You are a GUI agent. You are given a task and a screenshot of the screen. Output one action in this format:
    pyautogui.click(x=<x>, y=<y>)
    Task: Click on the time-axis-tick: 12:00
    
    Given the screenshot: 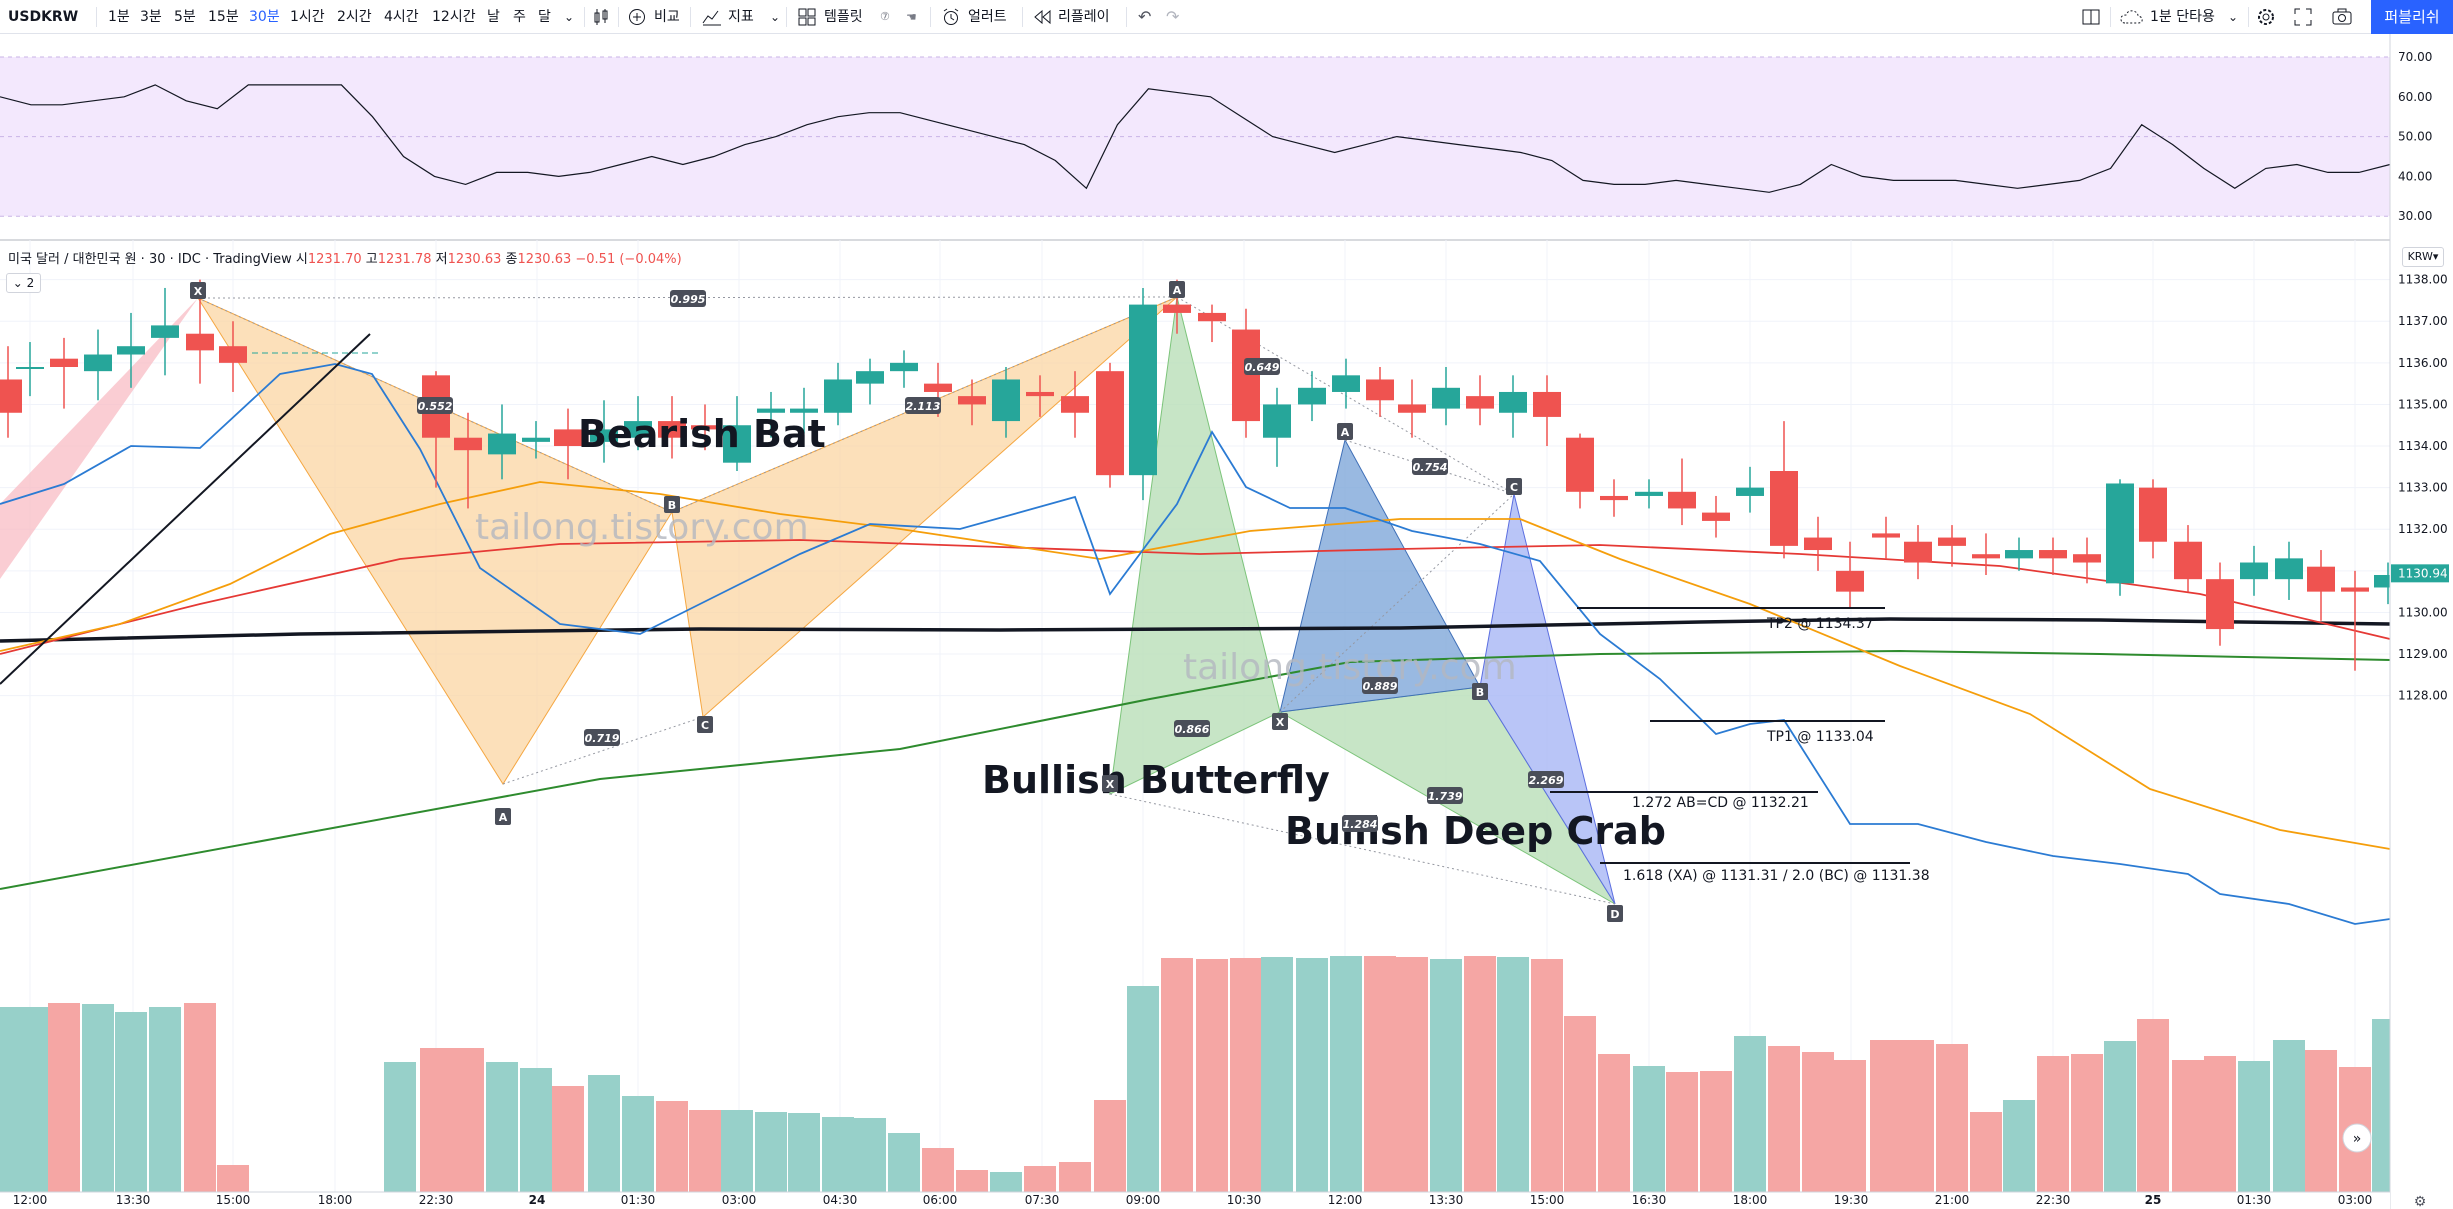 What is the action you would take?
    pyautogui.click(x=1345, y=1200)
    